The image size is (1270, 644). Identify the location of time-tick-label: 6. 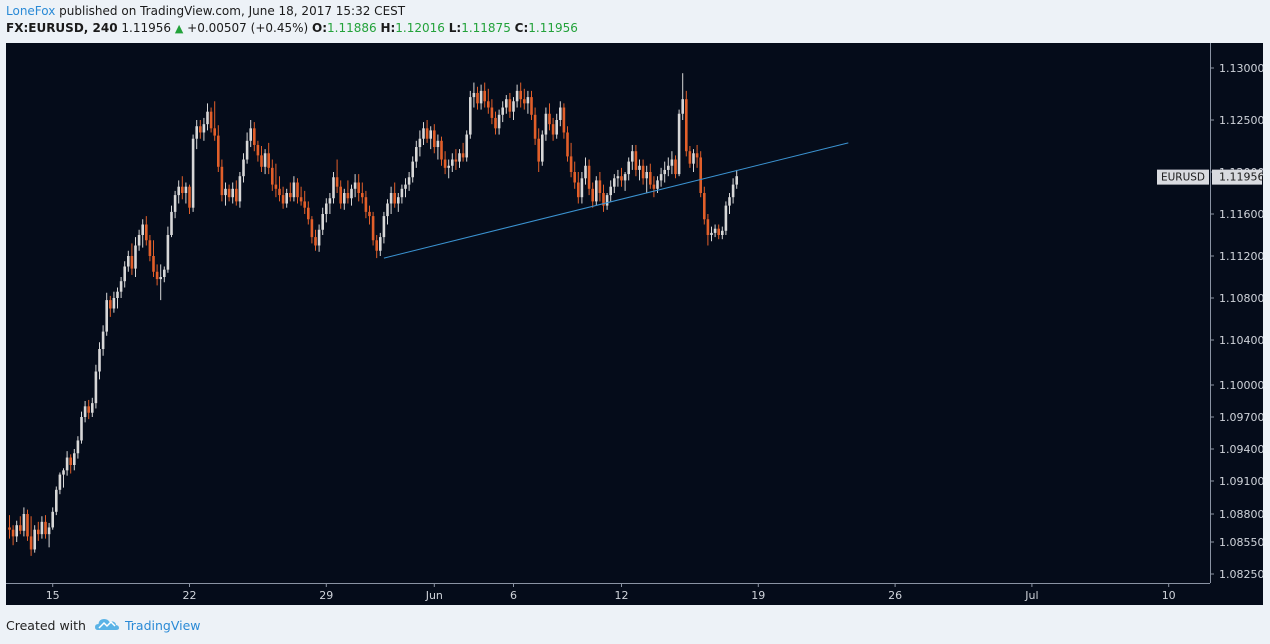
(513, 595).